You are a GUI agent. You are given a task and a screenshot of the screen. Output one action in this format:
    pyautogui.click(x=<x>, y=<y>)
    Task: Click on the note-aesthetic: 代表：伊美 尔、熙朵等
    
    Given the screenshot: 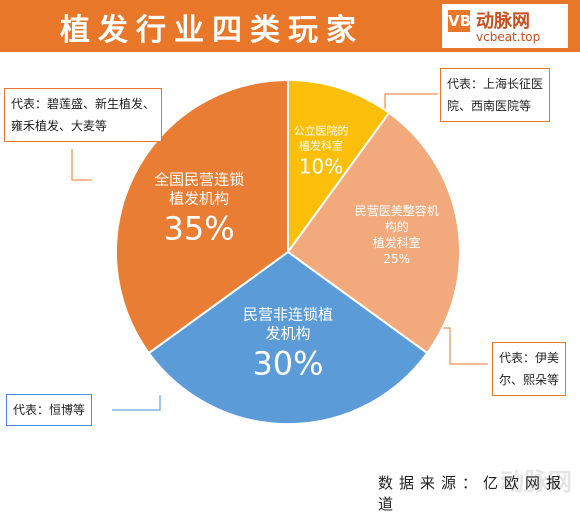 What is the action you would take?
    pyautogui.click(x=529, y=369)
    